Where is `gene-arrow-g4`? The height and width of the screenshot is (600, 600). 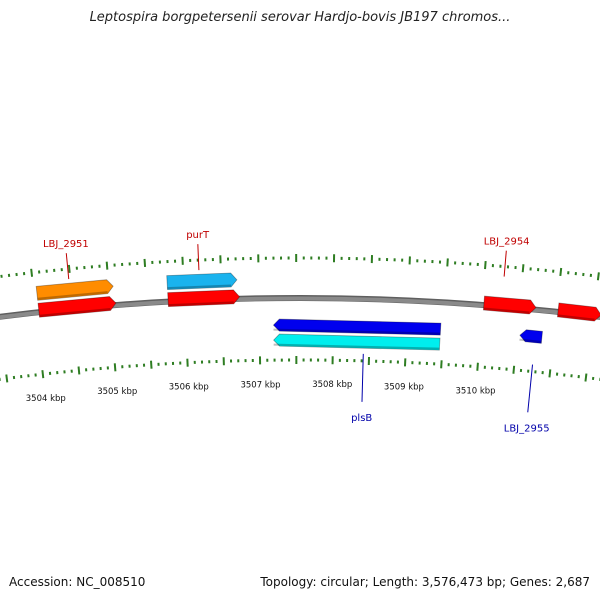 gene-arrow-g4 is located at coordinates (204, 298).